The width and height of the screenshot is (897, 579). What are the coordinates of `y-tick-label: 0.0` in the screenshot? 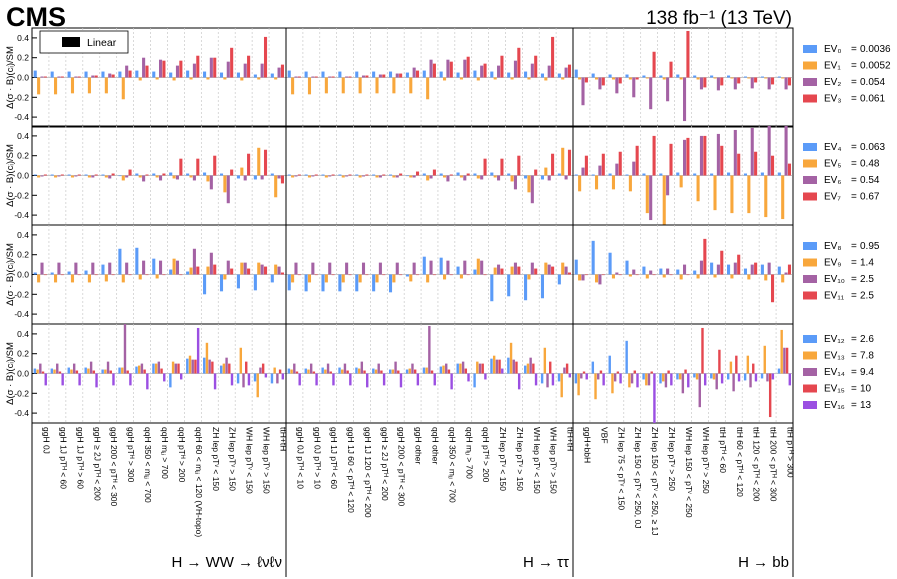 It's located at (23, 176).